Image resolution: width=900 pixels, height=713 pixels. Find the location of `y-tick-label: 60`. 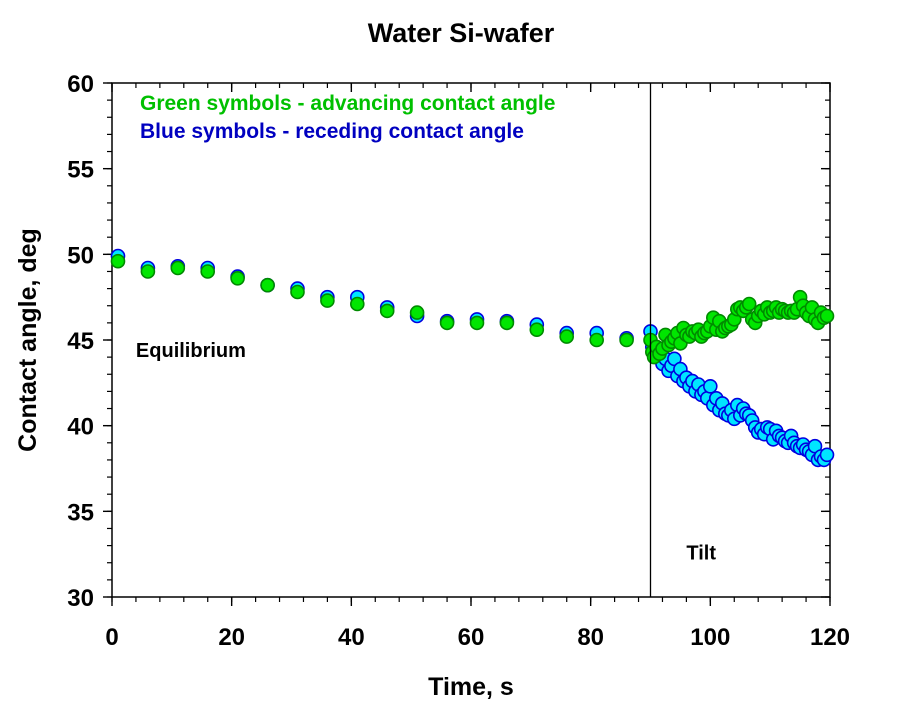

y-tick-label: 60 is located at coordinates (80, 84).